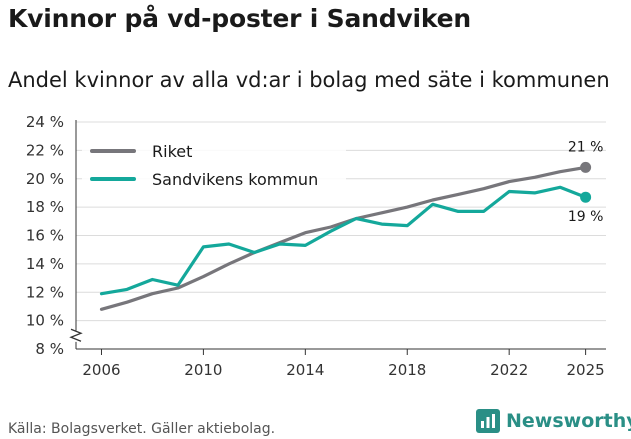 The image size is (631, 439). What do you see at coordinates (305, 370) in the screenshot?
I see `x-tick-label: 2014` at bounding box center [305, 370].